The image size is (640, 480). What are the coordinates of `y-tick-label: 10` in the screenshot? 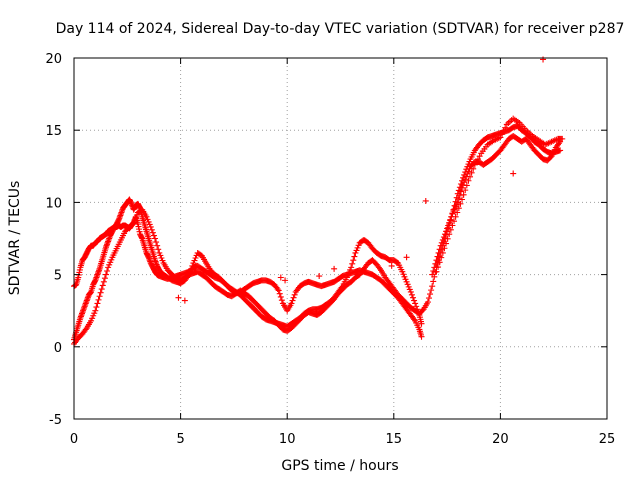 It's located at (53, 203).